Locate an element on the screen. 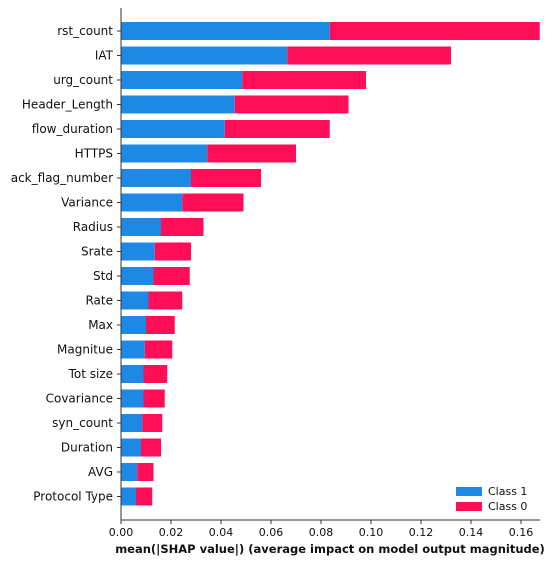 This screenshot has width=550, height=565. y-tick-label-17: Duration is located at coordinates (87, 448).